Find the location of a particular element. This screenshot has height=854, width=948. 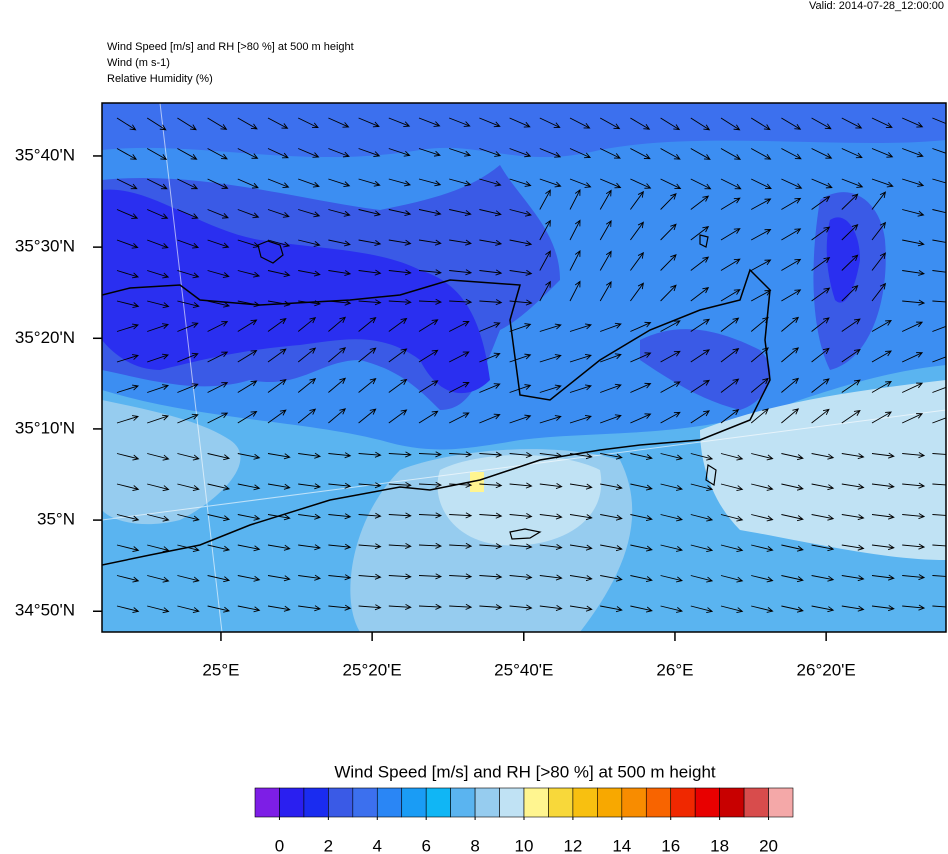

x-tick-label: 25°20'E is located at coordinates (372, 669).